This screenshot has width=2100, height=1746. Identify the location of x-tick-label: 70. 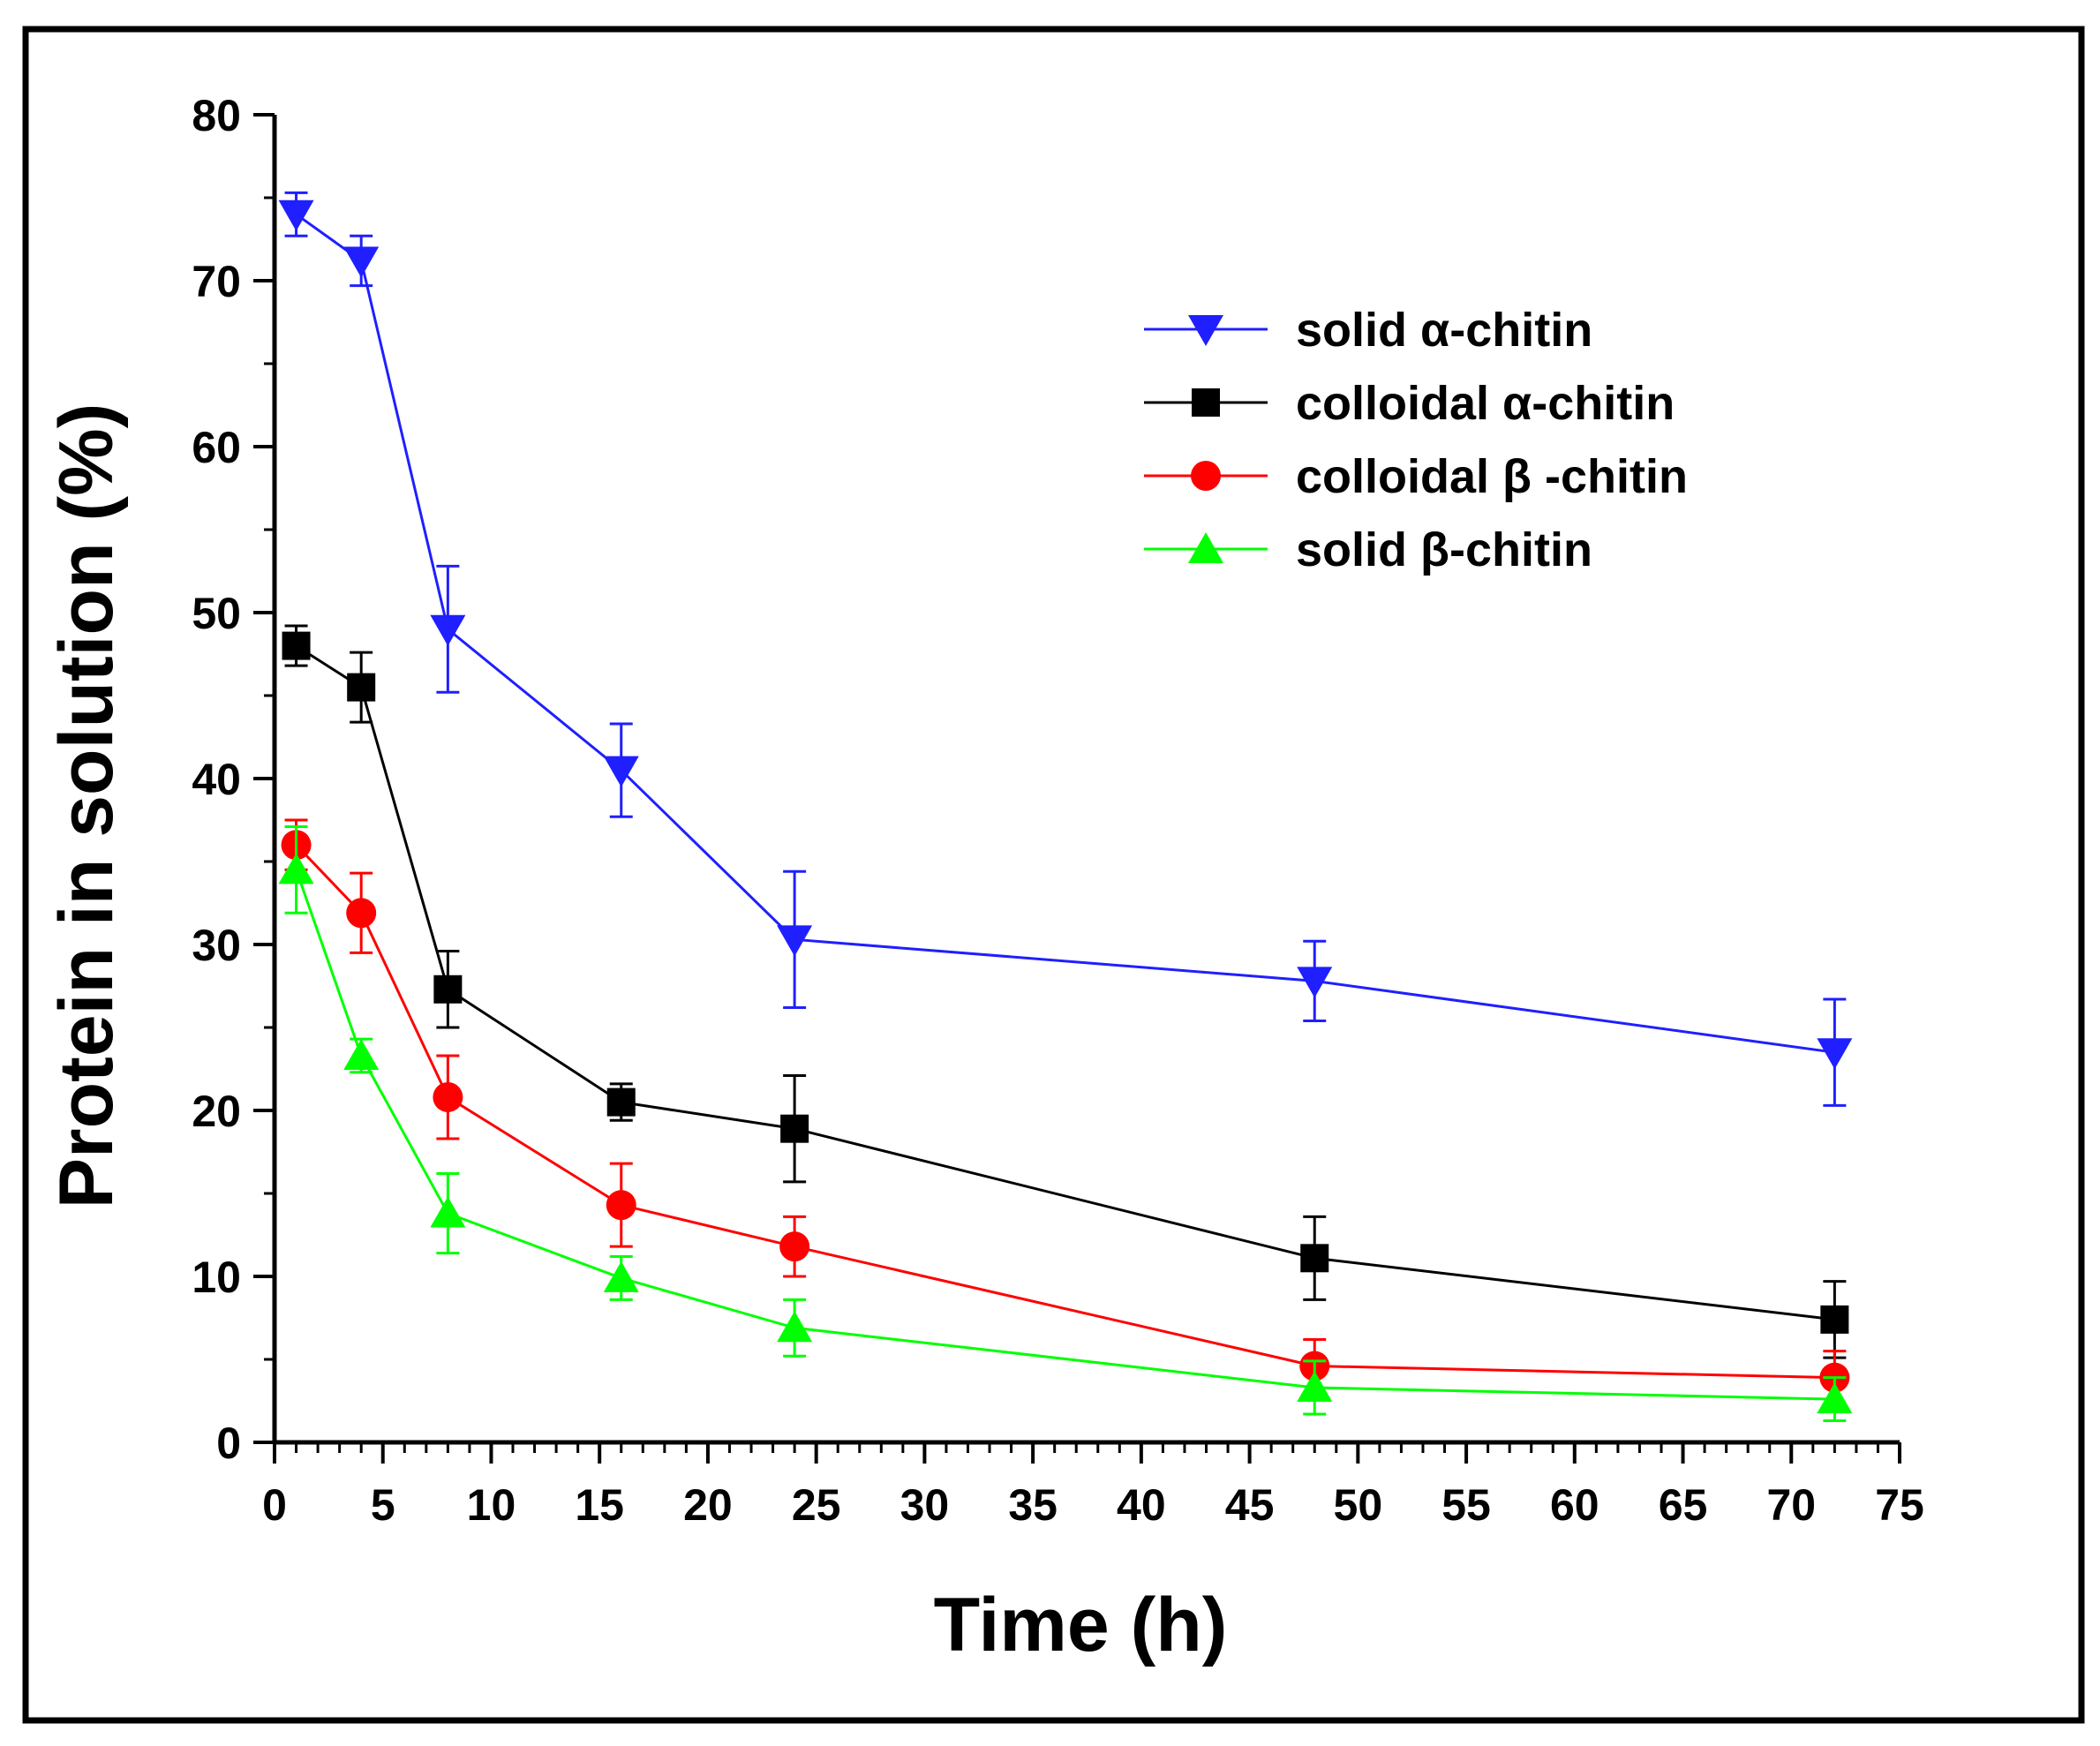
(1791, 1505).